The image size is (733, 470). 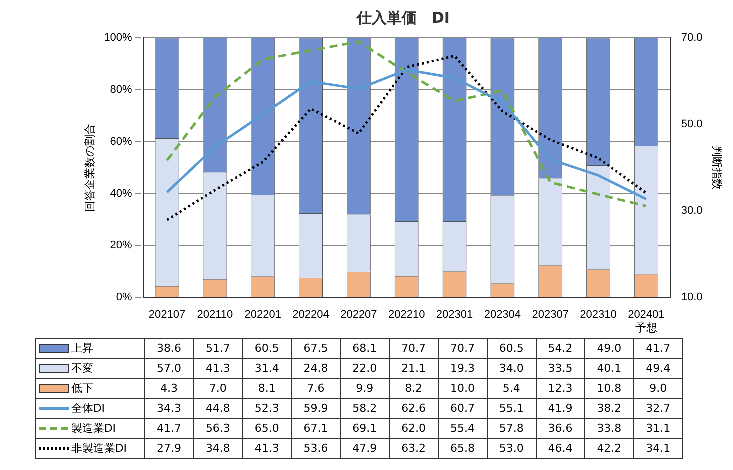 What do you see at coordinates (455, 315) in the screenshot?
I see `x-tick-label: 202301` at bounding box center [455, 315].